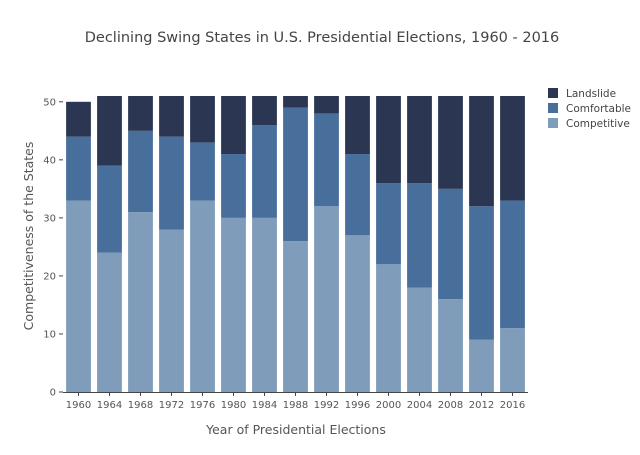 This screenshot has width=640, height=455. What do you see at coordinates (388, 224) in the screenshot?
I see `bar-comfortable-2000` at bounding box center [388, 224].